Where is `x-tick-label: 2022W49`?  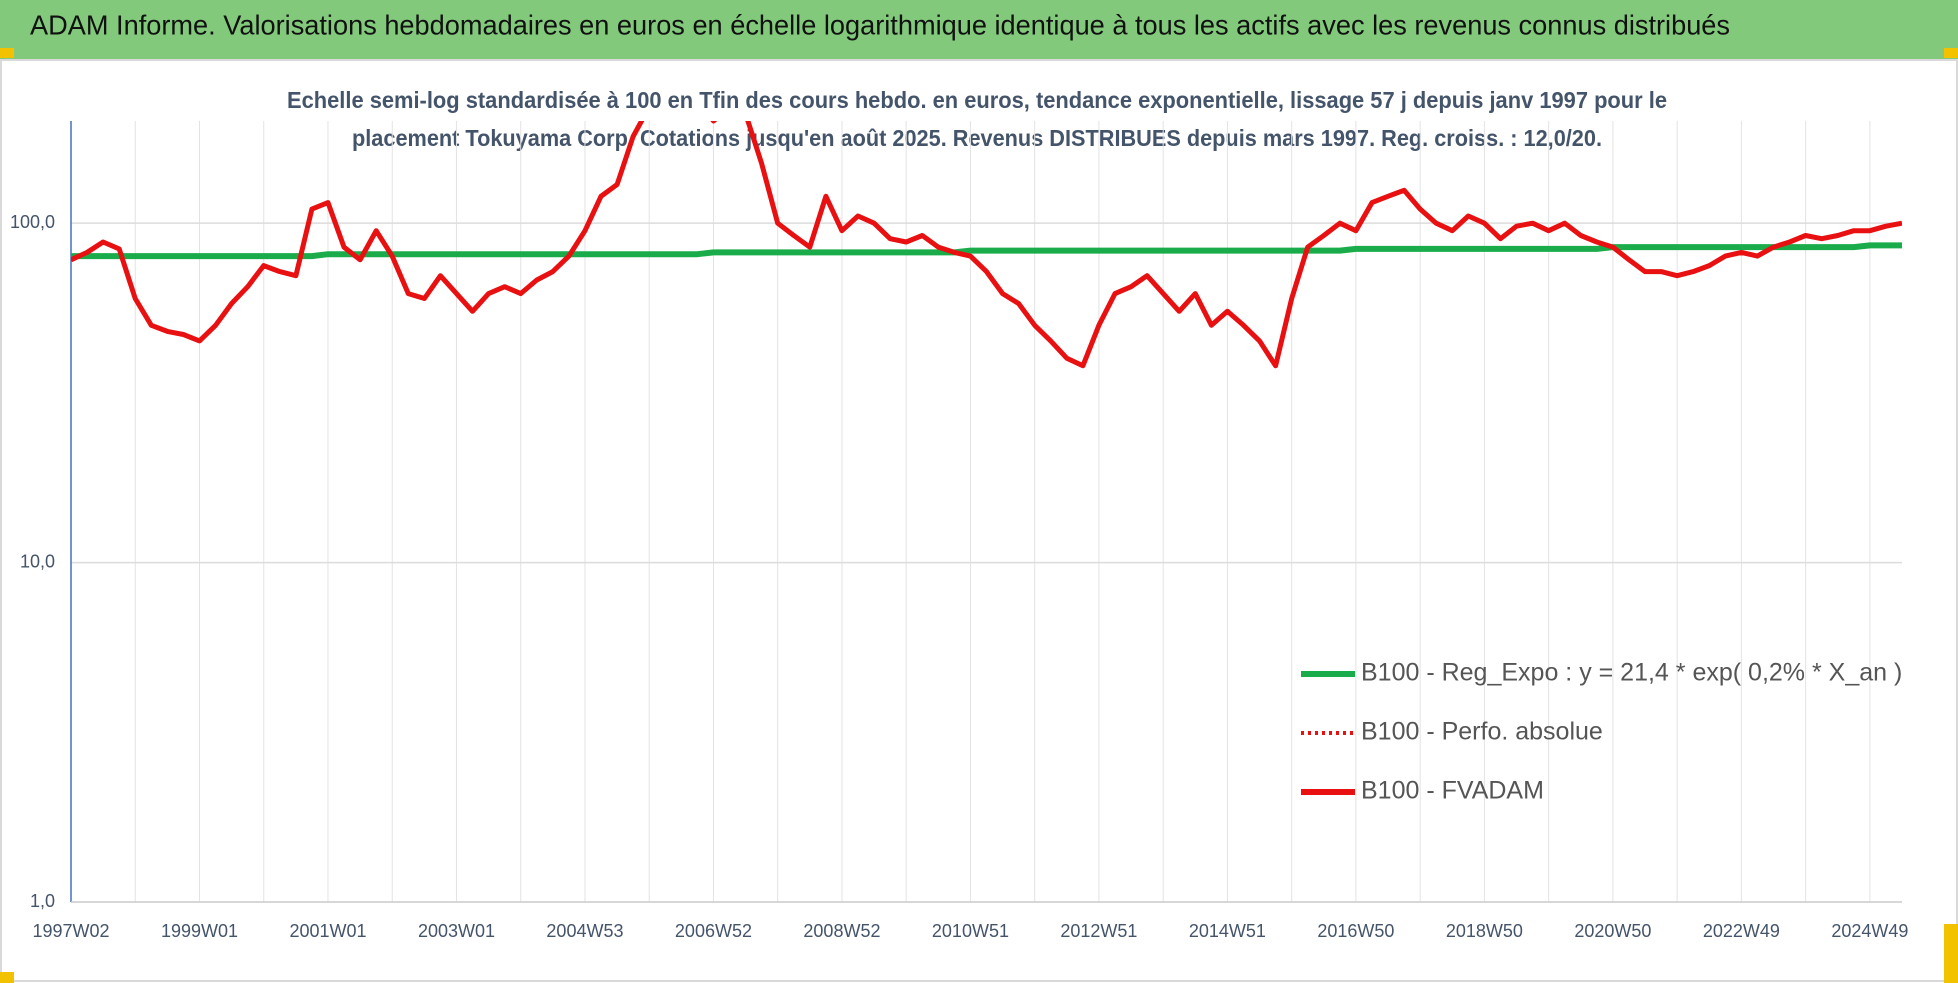
x-tick-label: 2022W49 is located at coordinates (1741, 931).